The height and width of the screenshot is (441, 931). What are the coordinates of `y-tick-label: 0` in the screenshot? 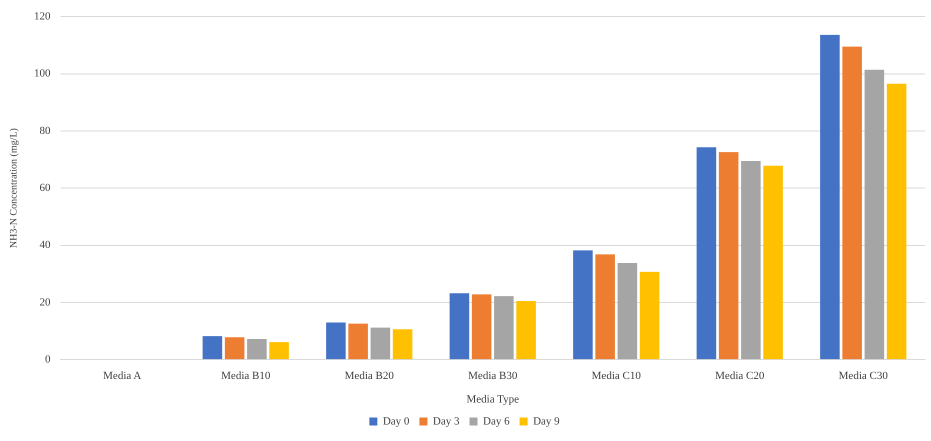 It's located at (48, 359).